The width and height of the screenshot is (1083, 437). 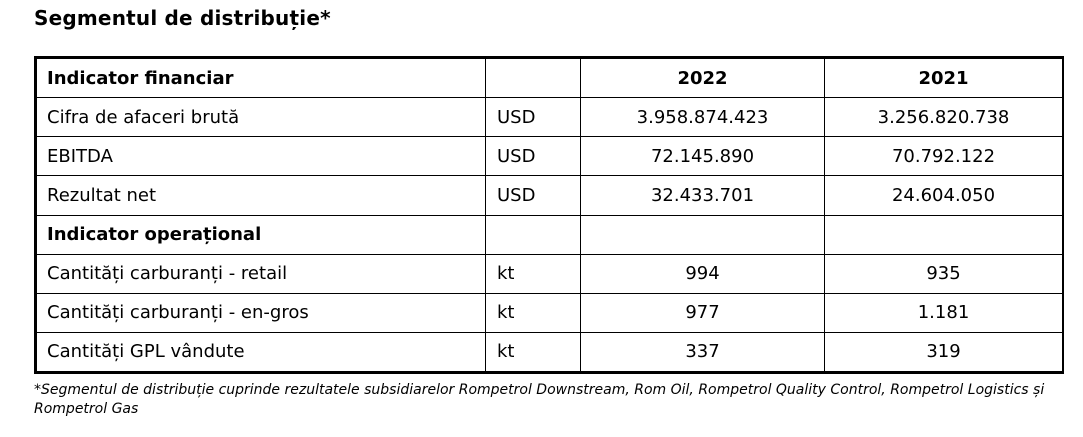 What do you see at coordinates (702, 273) in the screenshot?
I see `row-value-2022: 994` at bounding box center [702, 273].